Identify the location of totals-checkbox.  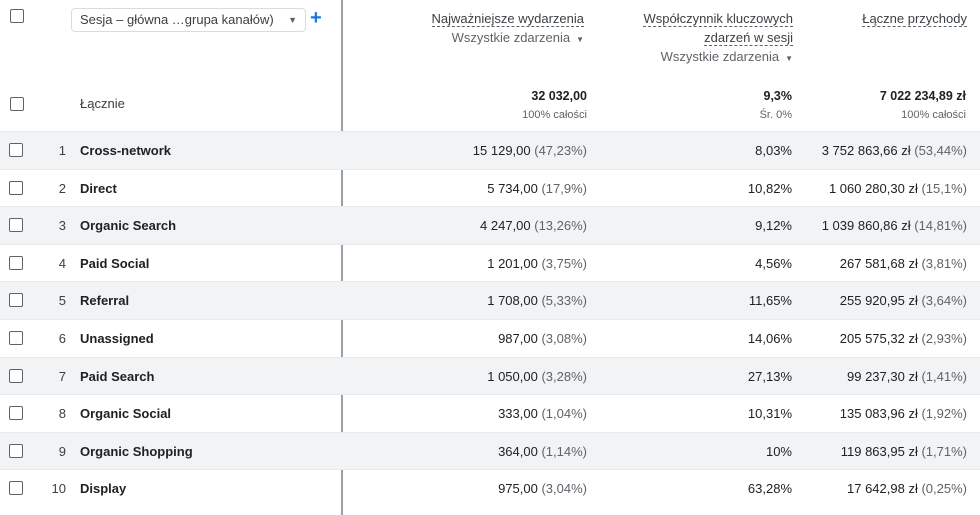
(17, 104).